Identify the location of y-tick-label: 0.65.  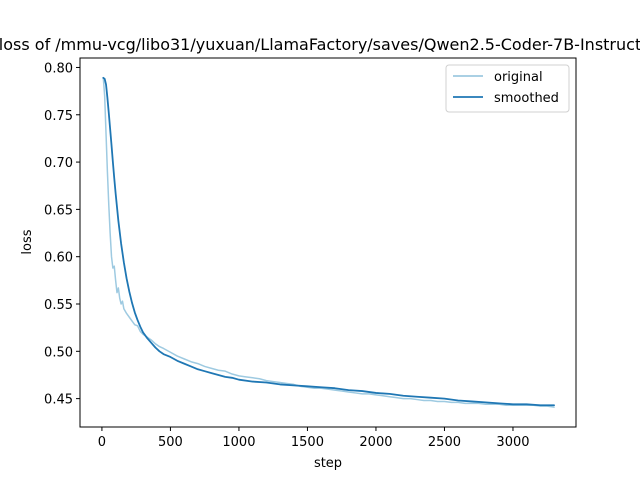
(58, 210).